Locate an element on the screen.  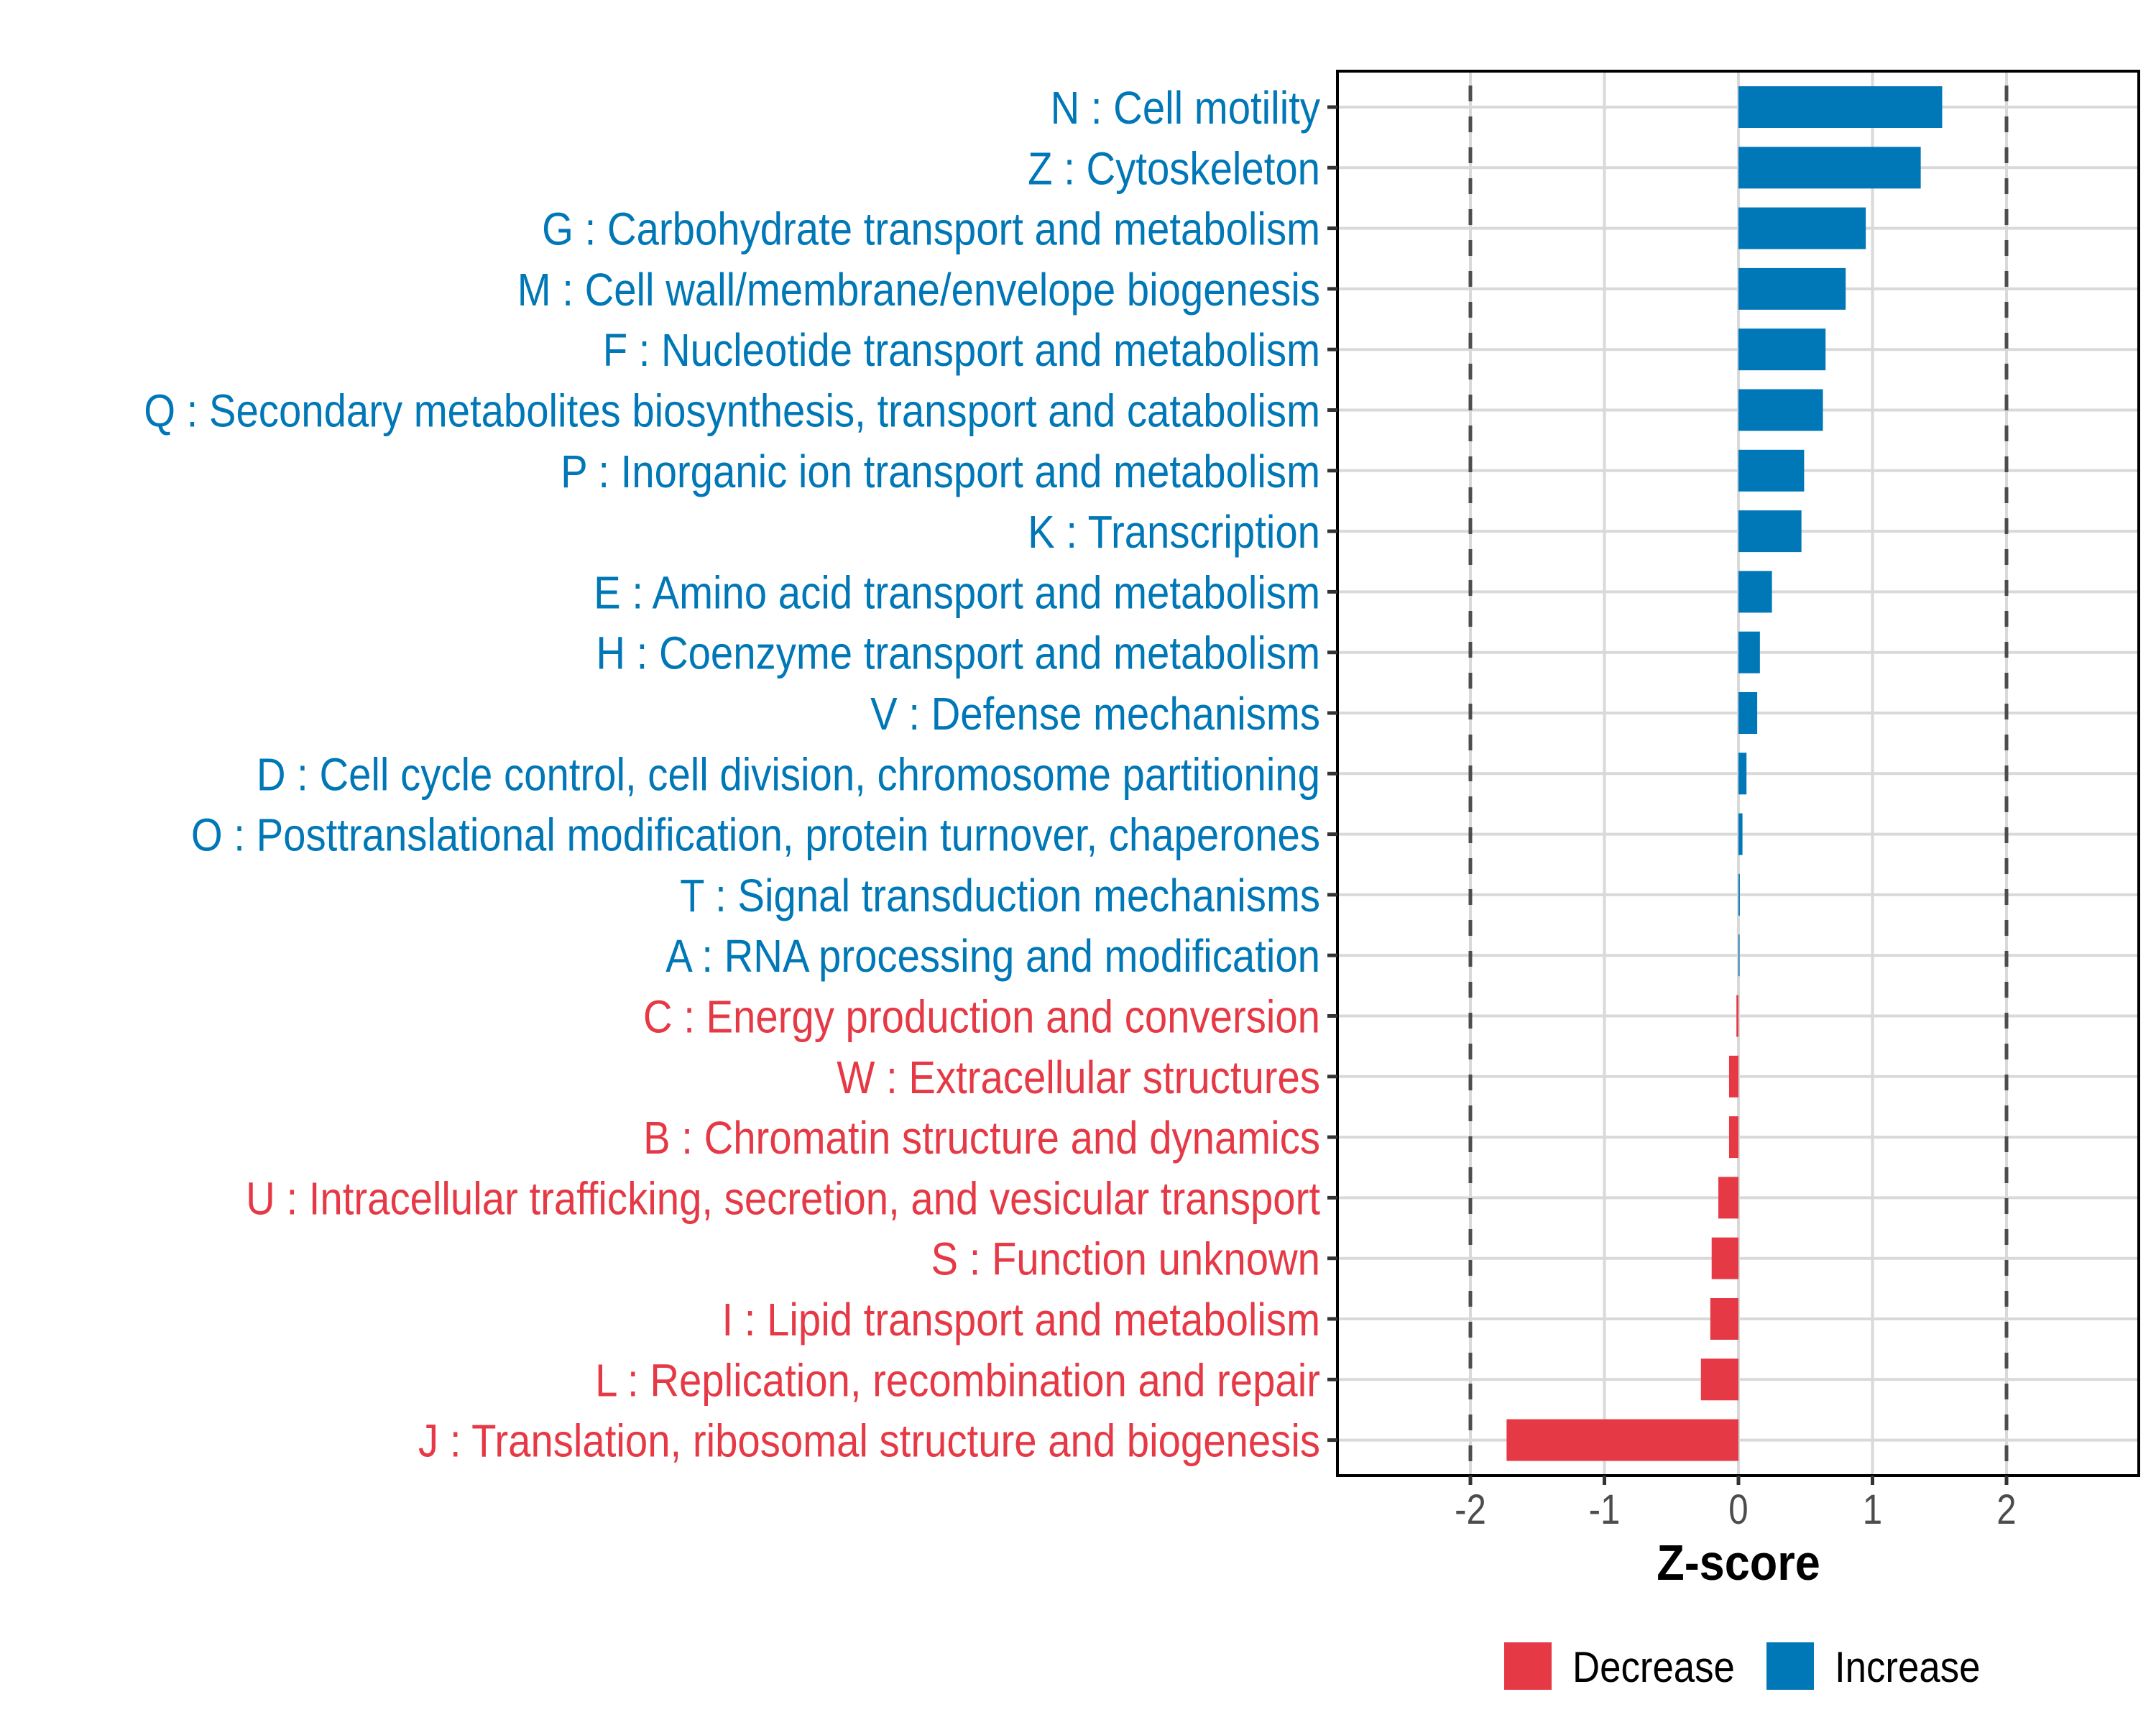
category-label: T : Signal transduction mechanisms is located at coordinates (1000, 895).